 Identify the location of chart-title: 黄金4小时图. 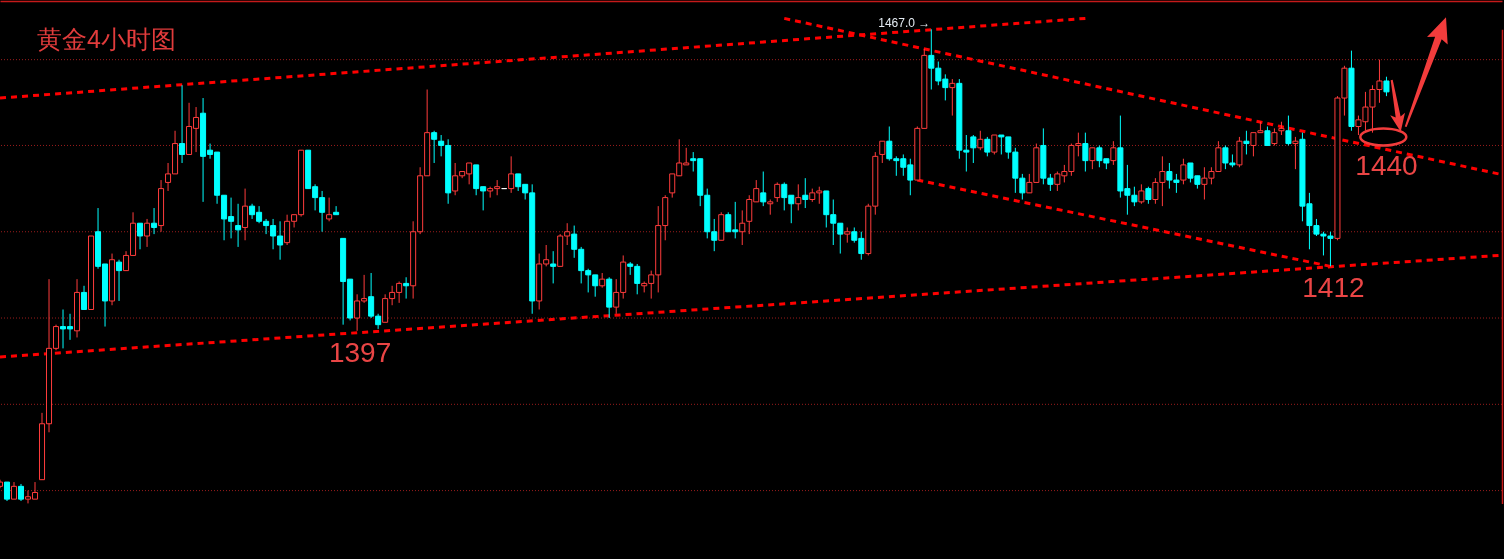
(106, 39).